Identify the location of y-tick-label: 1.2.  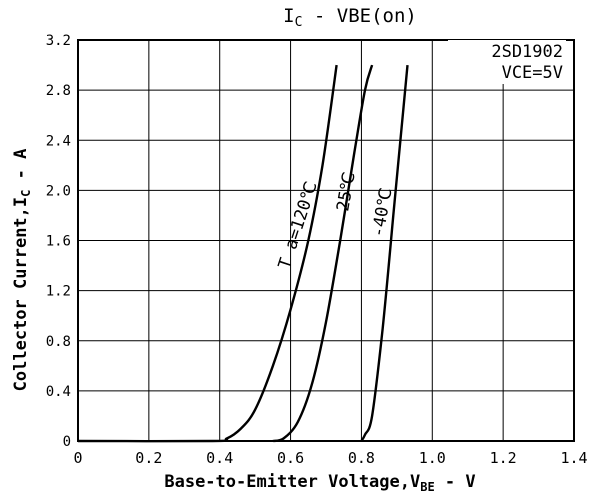
(58, 292).